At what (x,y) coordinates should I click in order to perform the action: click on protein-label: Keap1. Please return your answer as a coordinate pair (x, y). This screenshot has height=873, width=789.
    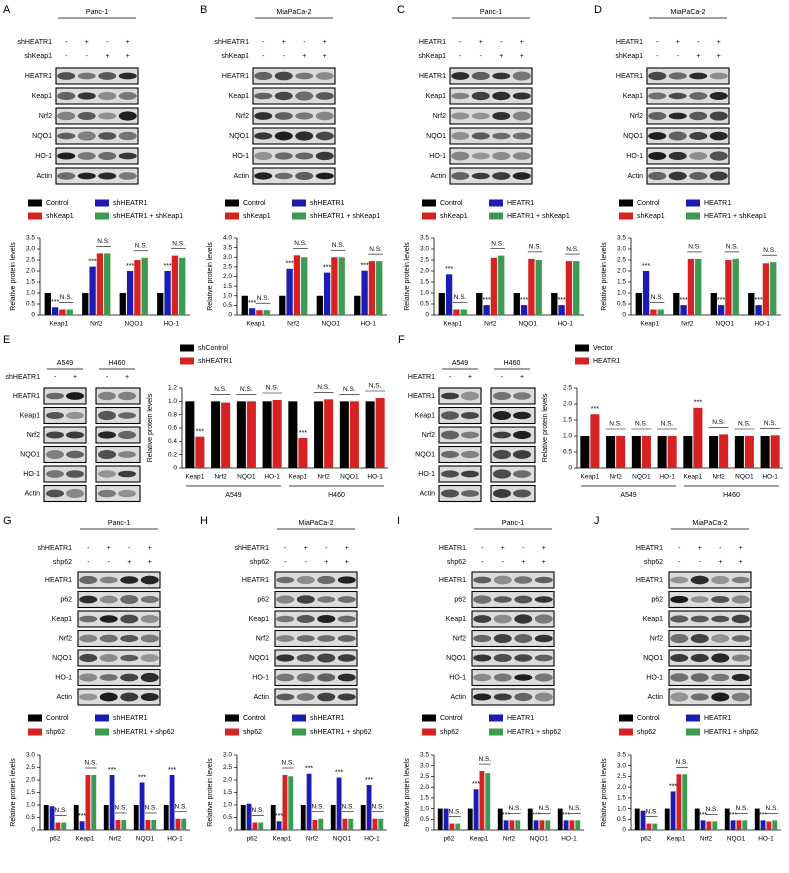
    Looking at the image, I should click on (436, 96).